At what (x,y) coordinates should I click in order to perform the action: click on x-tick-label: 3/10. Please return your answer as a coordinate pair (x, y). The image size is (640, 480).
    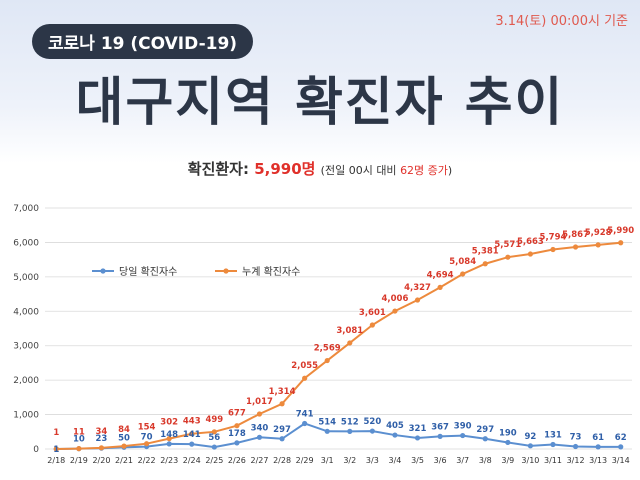
    Looking at the image, I should click on (530, 460).